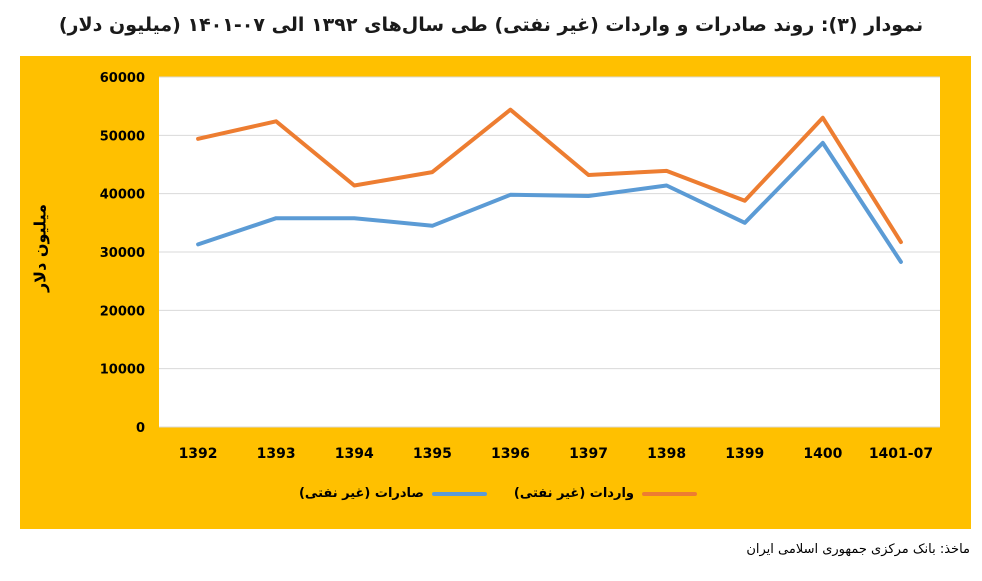 The height and width of the screenshot is (581, 982). What do you see at coordinates (744, 454) in the screenshot?
I see `x-tick-label: 1399` at bounding box center [744, 454].